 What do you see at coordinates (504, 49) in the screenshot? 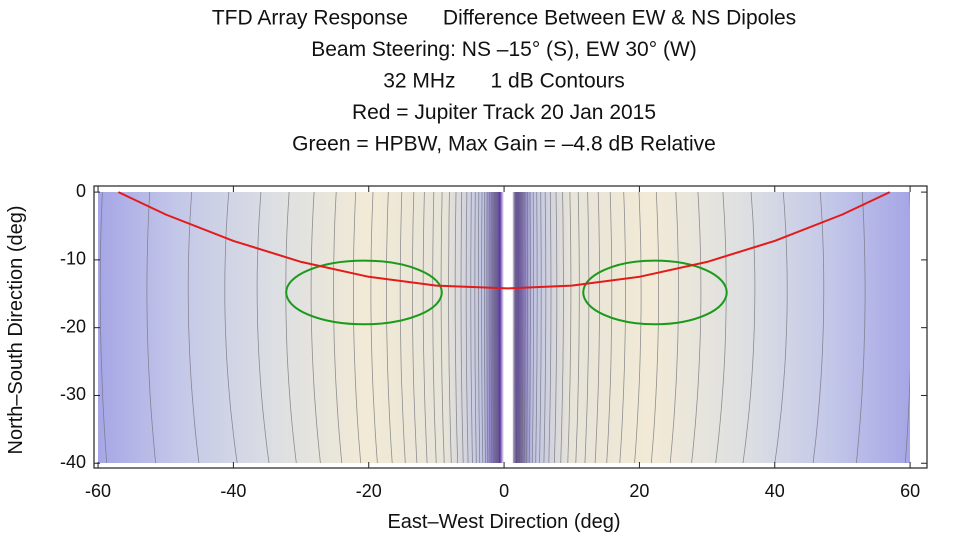
I see `chart-title: Beam Steering: NS –15° (S), EW 30° (W)` at bounding box center [504, 49].